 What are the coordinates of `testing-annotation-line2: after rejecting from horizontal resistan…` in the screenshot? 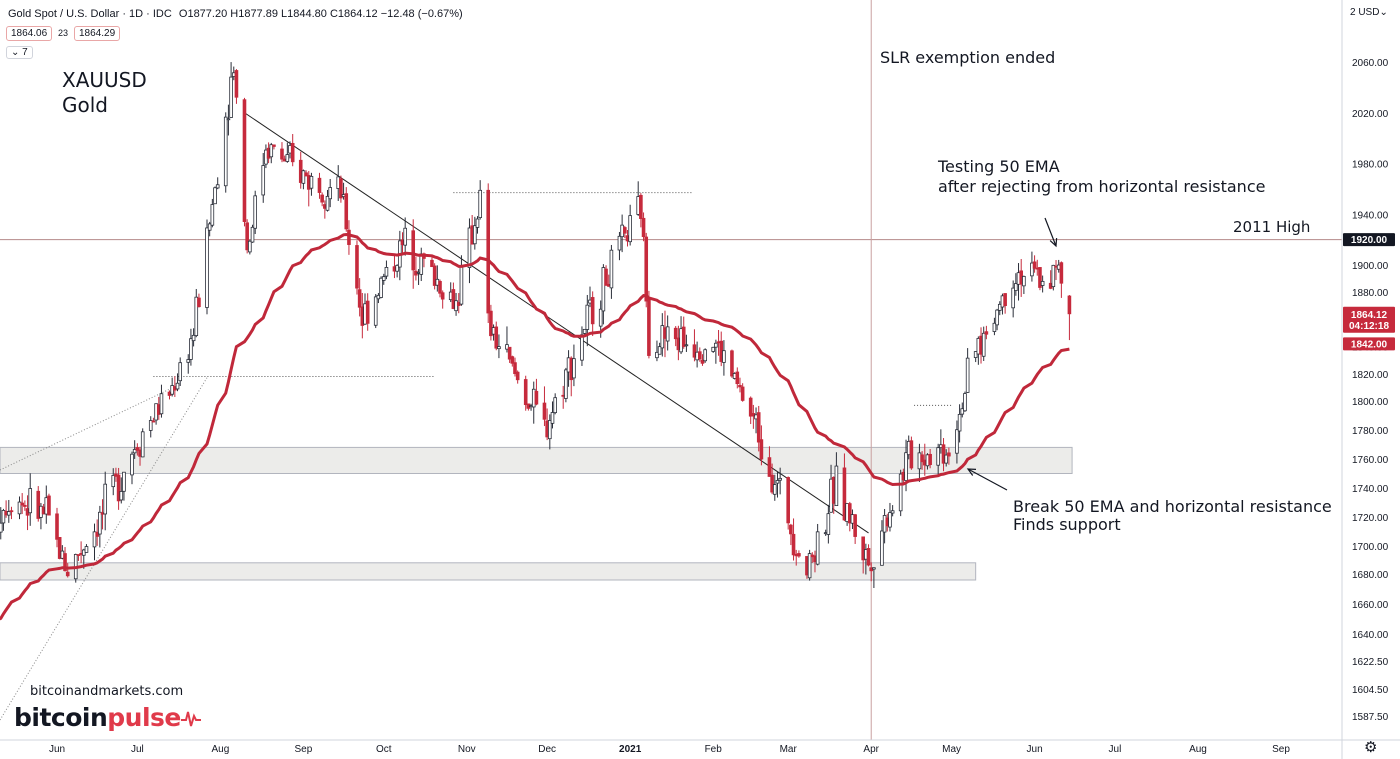 It's located at (1102, 186).